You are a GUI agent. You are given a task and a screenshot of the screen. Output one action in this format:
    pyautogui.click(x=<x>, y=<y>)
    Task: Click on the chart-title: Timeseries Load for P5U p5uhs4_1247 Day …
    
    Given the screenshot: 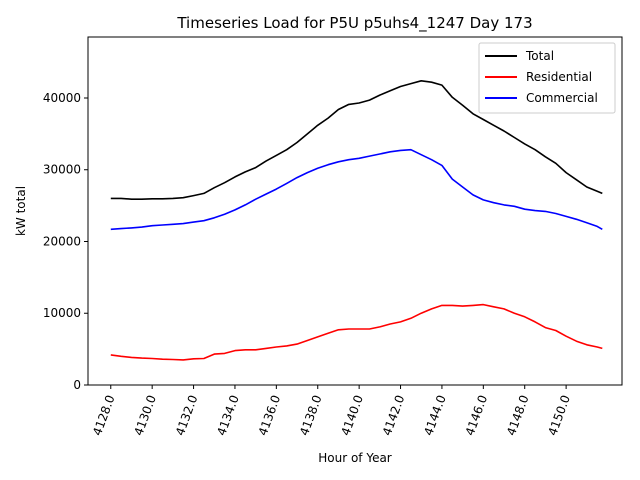 What is the action you would take?
    pyautogui.click(x=354, y=23)
    